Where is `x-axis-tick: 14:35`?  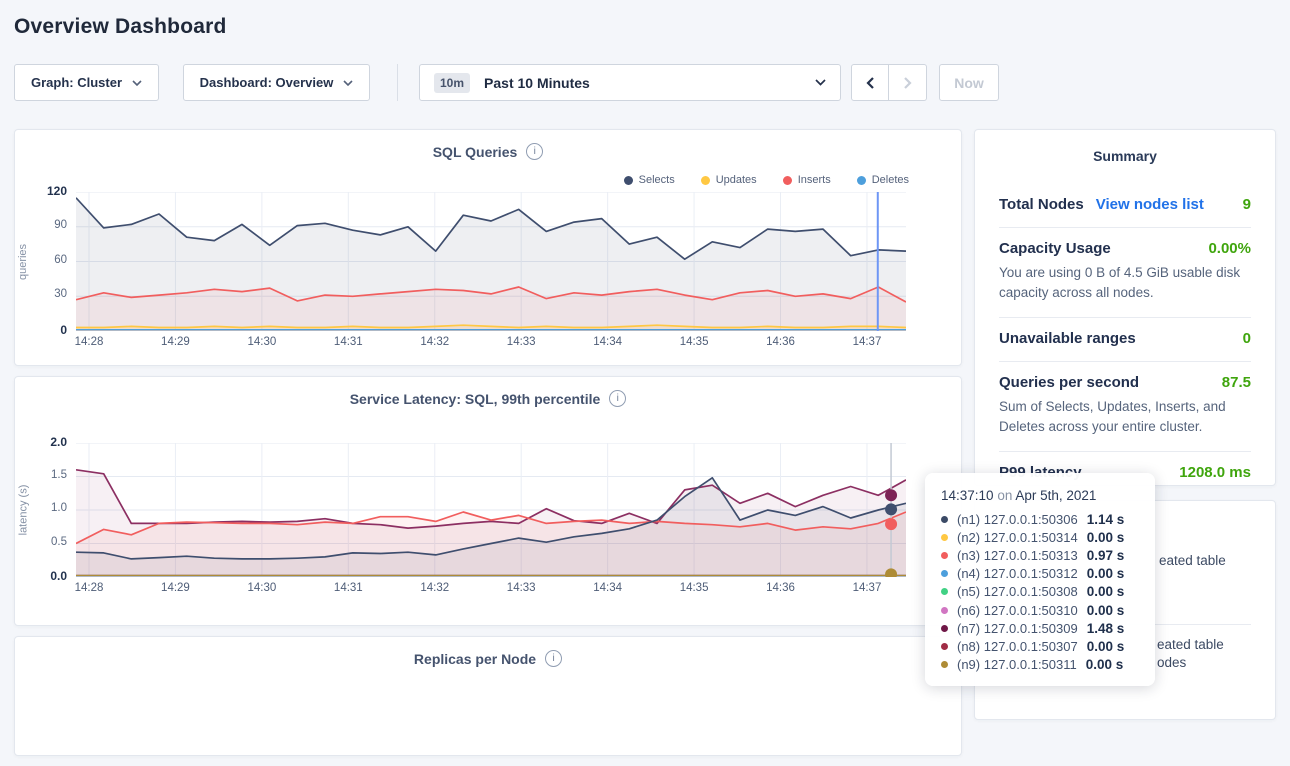
x-axis-tick: 14:35 is located at coordinates (694, 342).